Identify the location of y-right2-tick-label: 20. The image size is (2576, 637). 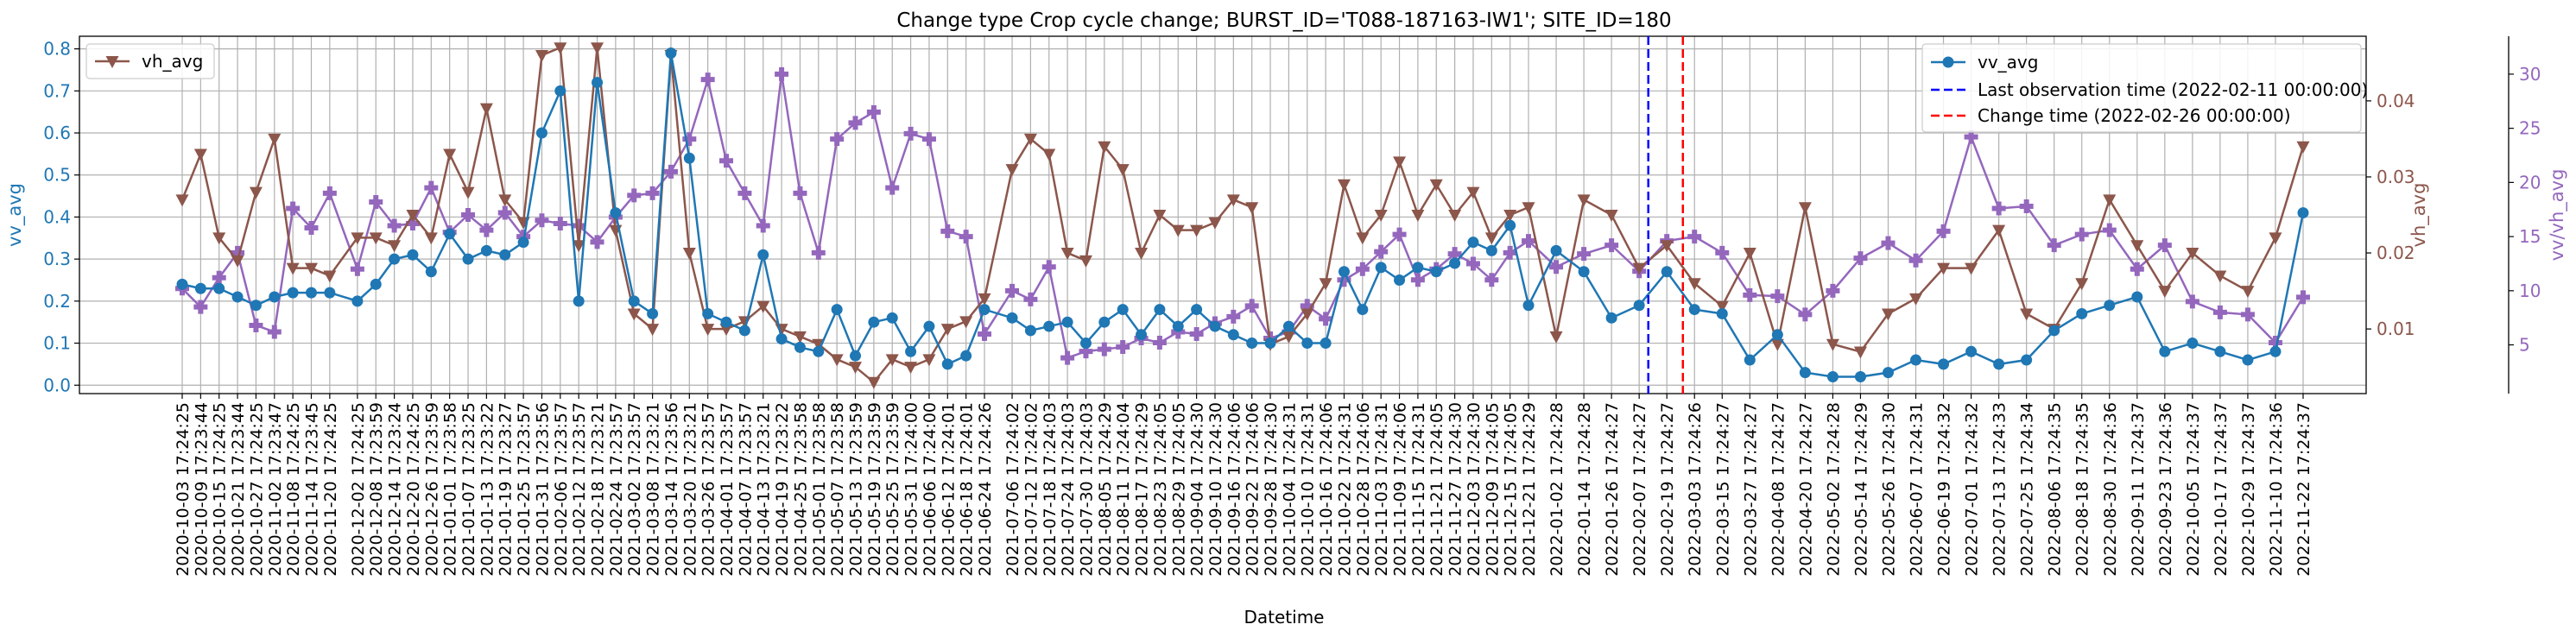
(2530, 182).